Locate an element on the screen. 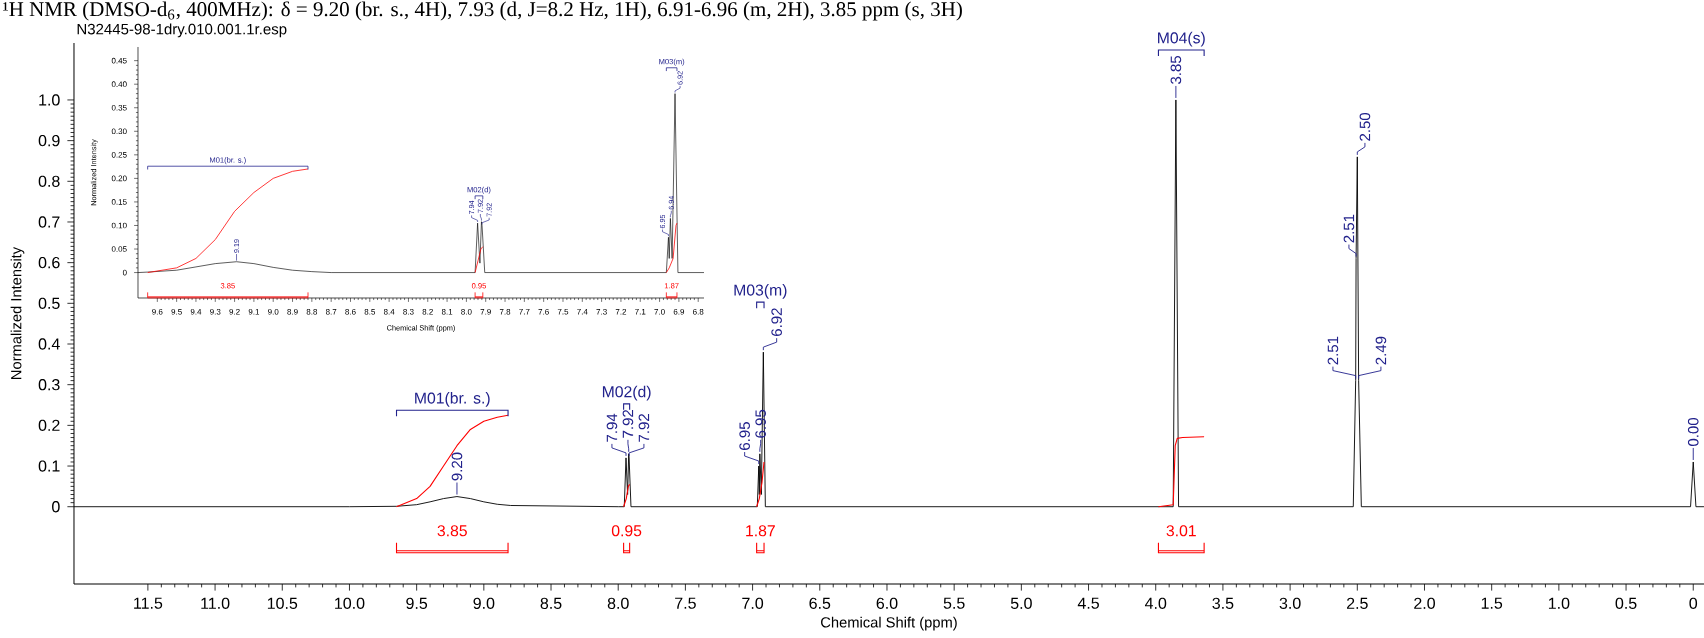 This screenshot has width=1704, height=638. x-tick-label: 11.0 is located at coordinates (215, 603).